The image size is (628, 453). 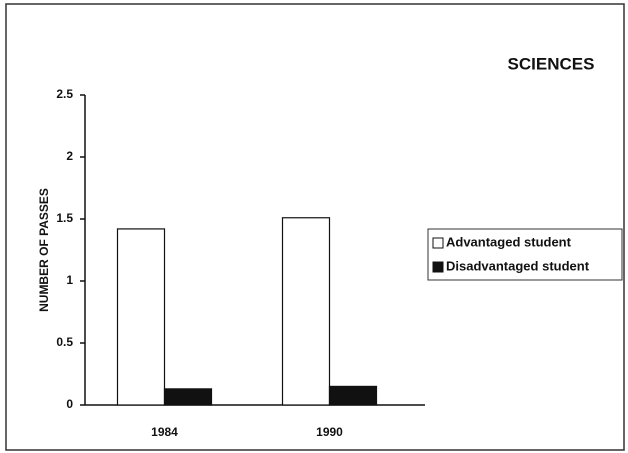 I want to click on y-tick-label: 1.5, so click(x=64, y=218).